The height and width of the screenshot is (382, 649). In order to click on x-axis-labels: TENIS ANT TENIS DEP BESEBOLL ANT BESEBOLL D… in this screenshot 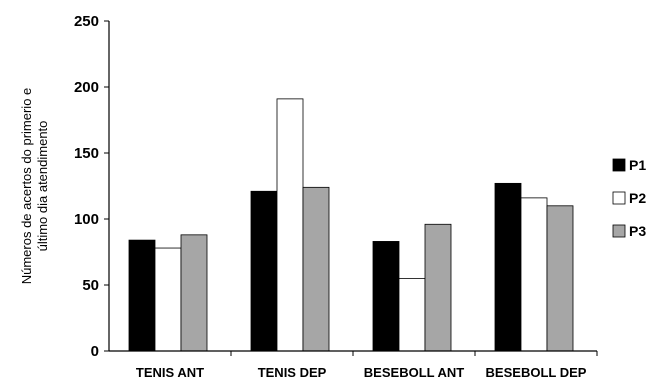, I will do `click(361, 372)`.